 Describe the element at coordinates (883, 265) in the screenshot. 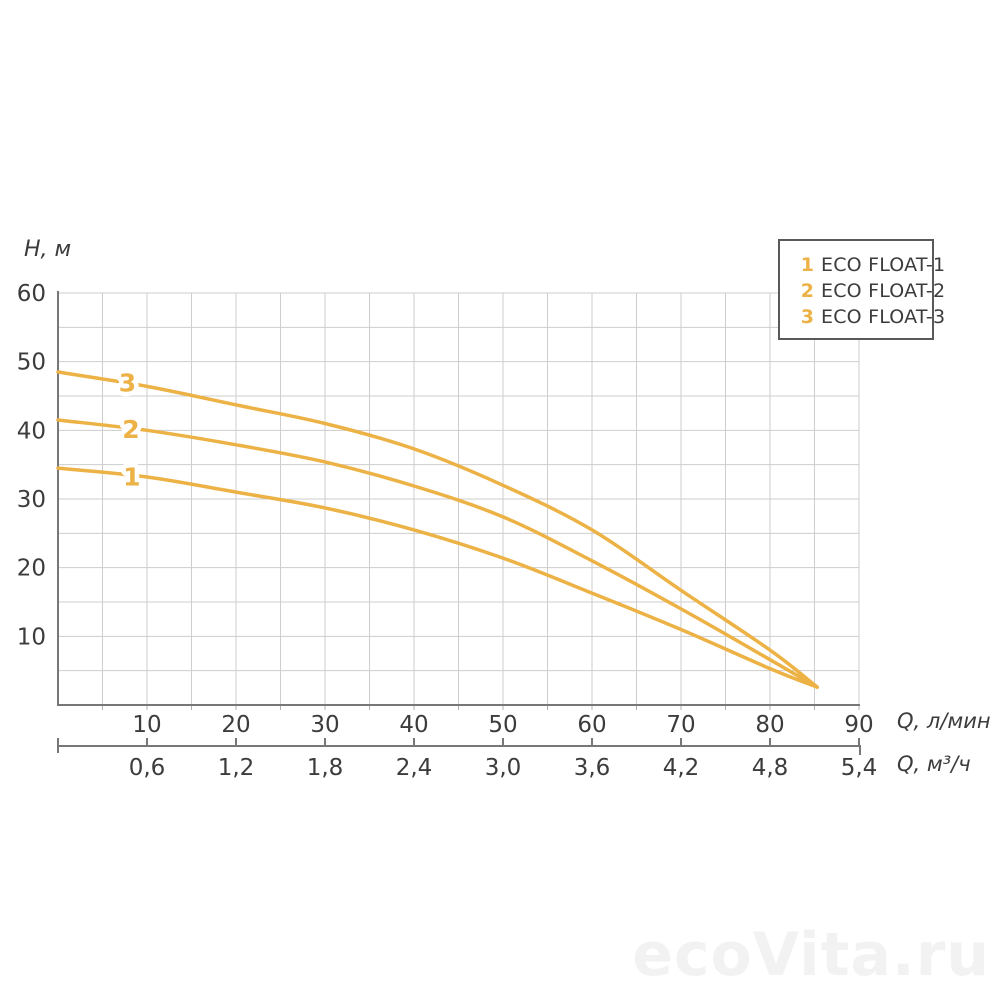

I see `legend-series-label: ECO FLOAT-1` at that location.